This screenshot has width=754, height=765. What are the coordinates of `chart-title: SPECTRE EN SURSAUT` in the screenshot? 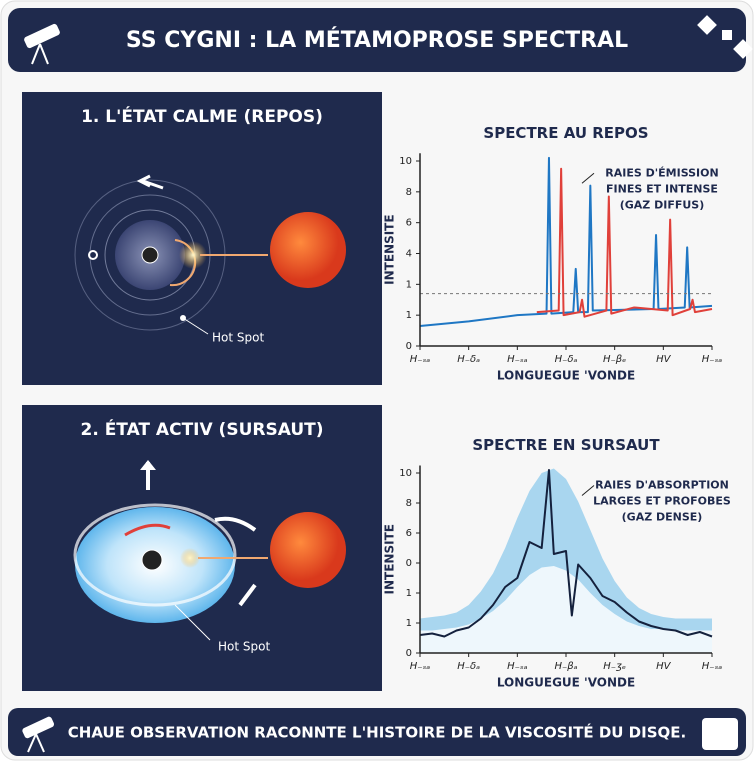 It's located at (566, 445).